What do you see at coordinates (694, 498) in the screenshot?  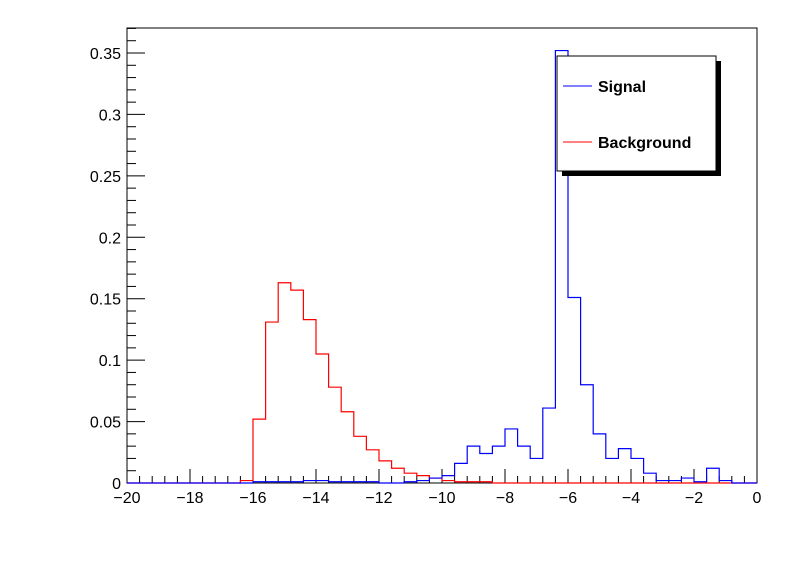 I see `x-tick-label: −2` at bounding box center [694, 498].